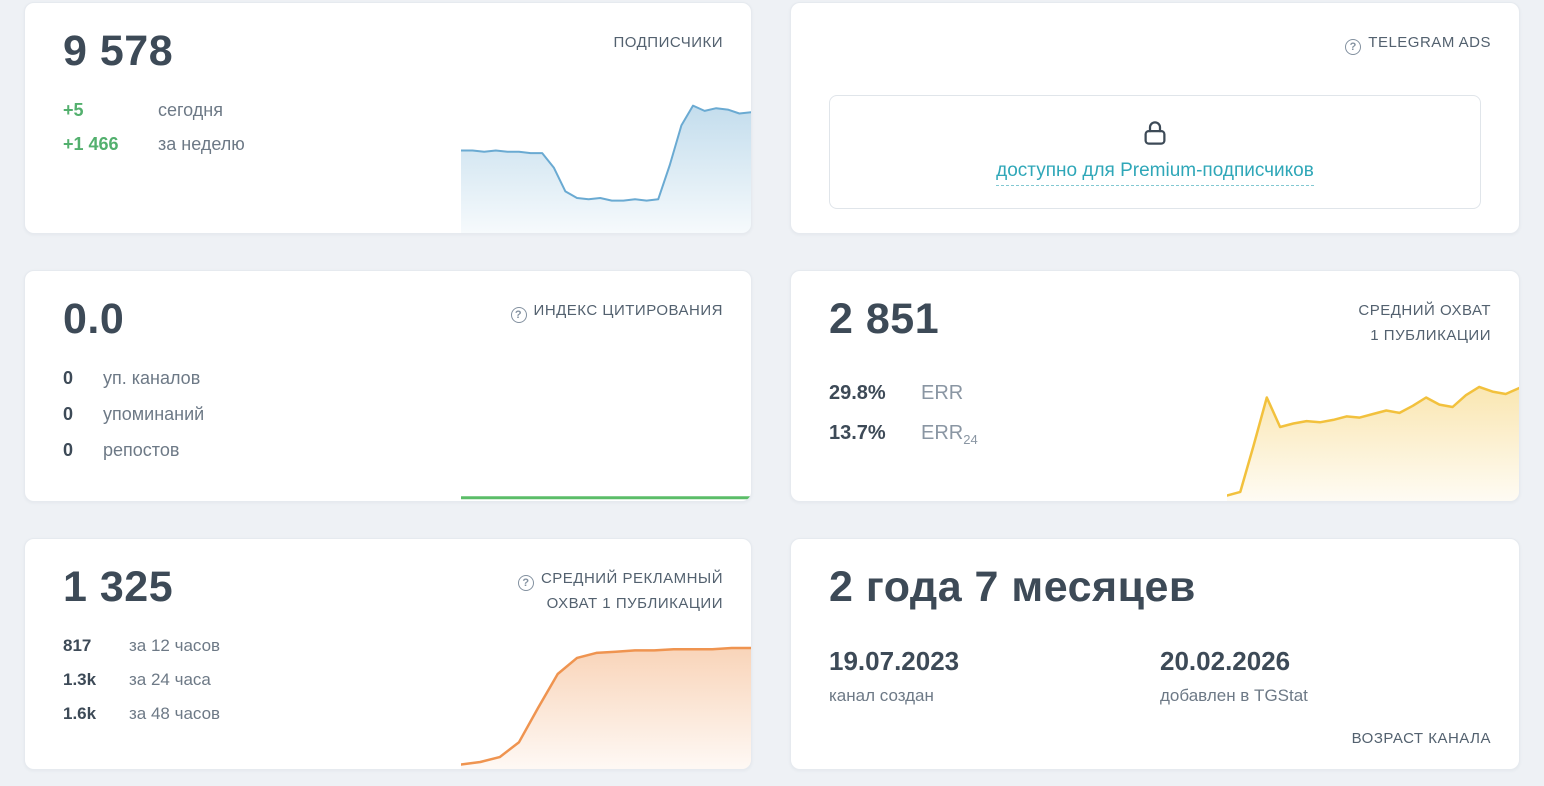  What do you see at coordinates (970, 440) in the screenshot?
I see `err24-label-sub: 24` at bounding box center [970, 440].